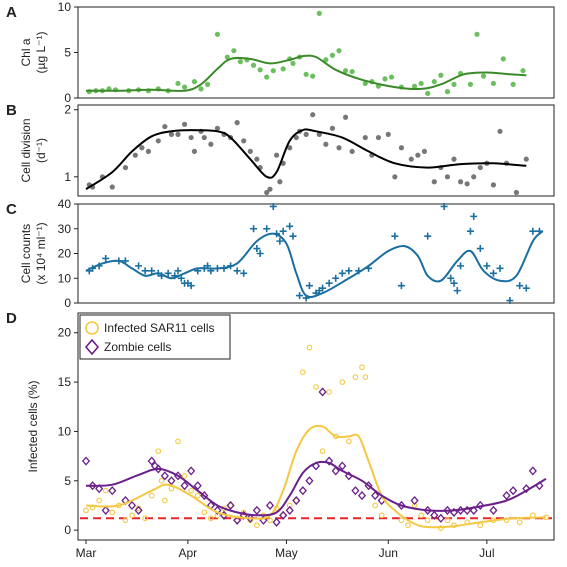 This screenshot has width=567, height=567. What do you see at coordinates (67, 177) in the screenshot?
I see `ytick-label: 1` at bounding box center [67, 177].